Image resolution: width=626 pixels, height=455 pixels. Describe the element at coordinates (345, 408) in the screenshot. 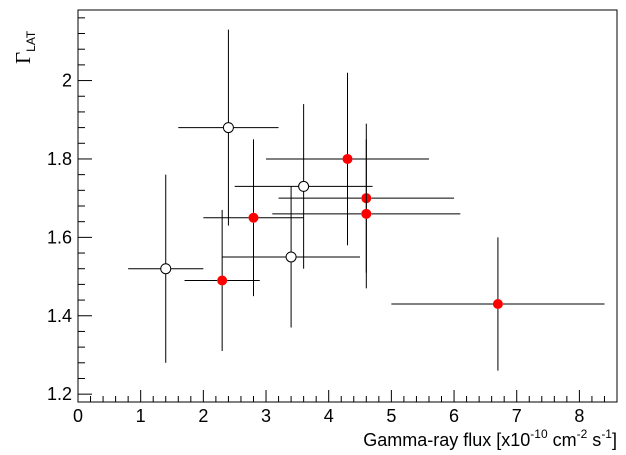

I see `x-axis-ticks: 0 1 2 3 4 5 6 7 8` at that location.